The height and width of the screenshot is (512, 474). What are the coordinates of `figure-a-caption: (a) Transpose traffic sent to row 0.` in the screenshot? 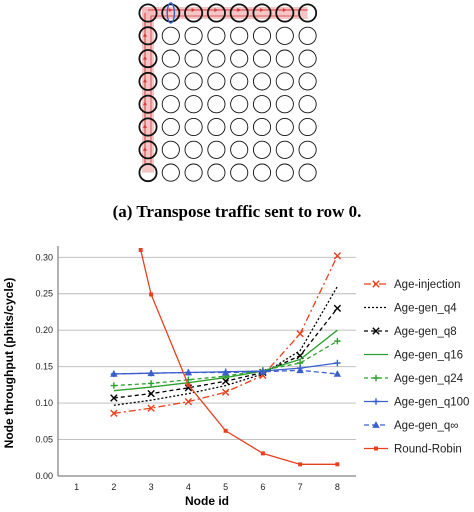 It's located at (237, 211).